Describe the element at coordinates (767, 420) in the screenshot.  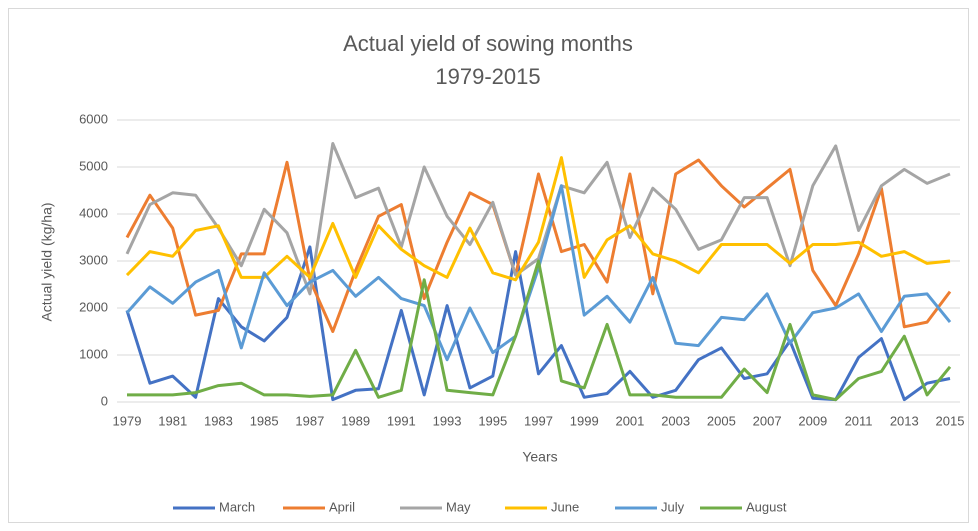
I see `x-tick-label: 2007` at that location.